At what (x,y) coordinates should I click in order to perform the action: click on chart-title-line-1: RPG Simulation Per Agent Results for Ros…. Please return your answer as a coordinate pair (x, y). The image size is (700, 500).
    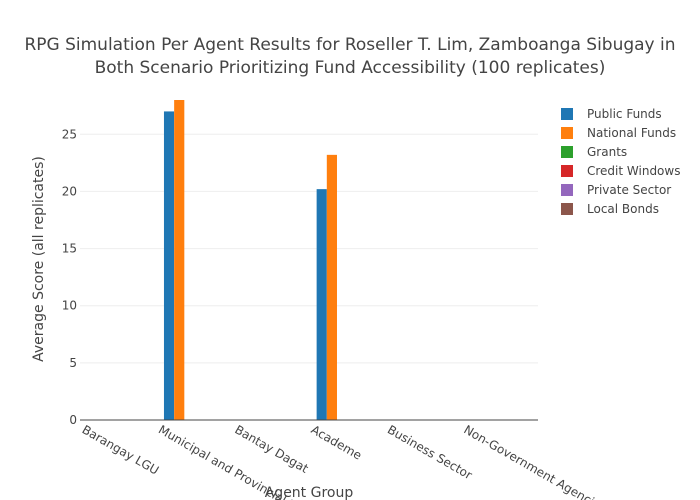
    Looking at the image, I should click on (349, 45).